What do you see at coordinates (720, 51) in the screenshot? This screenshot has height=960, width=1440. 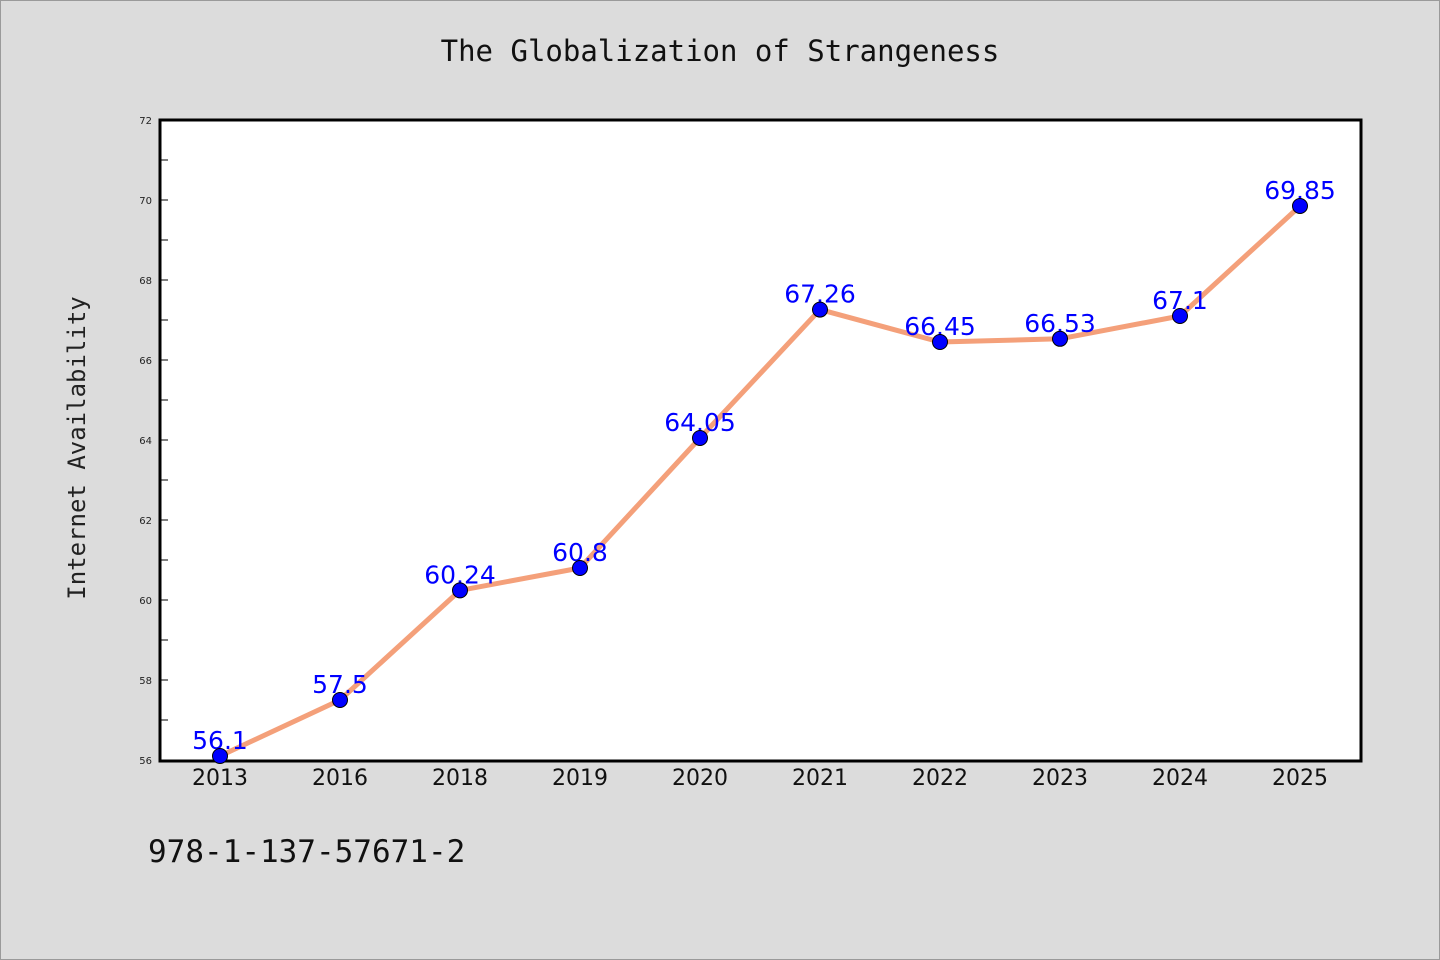 I see `chart-title: The Globalization of Strangeness` at bounding box center [720, 51].